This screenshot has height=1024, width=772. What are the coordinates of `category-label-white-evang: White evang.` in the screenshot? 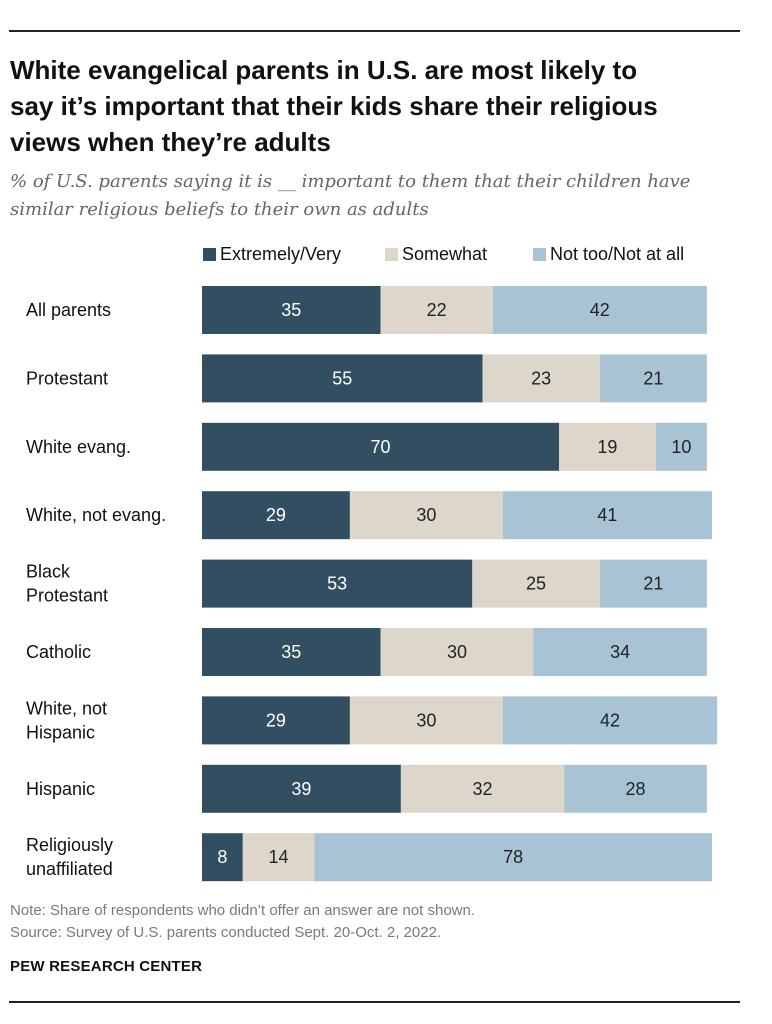 It's located at (78, 447).